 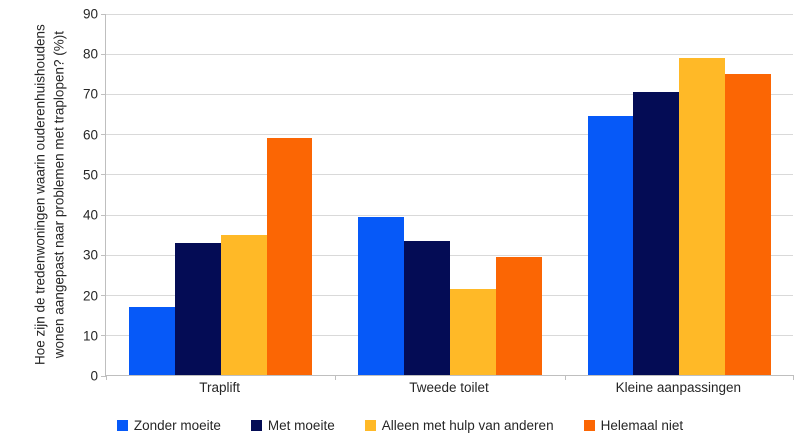 I want to click on y-axis-tick-label: 70, so click(x=90, y=94).